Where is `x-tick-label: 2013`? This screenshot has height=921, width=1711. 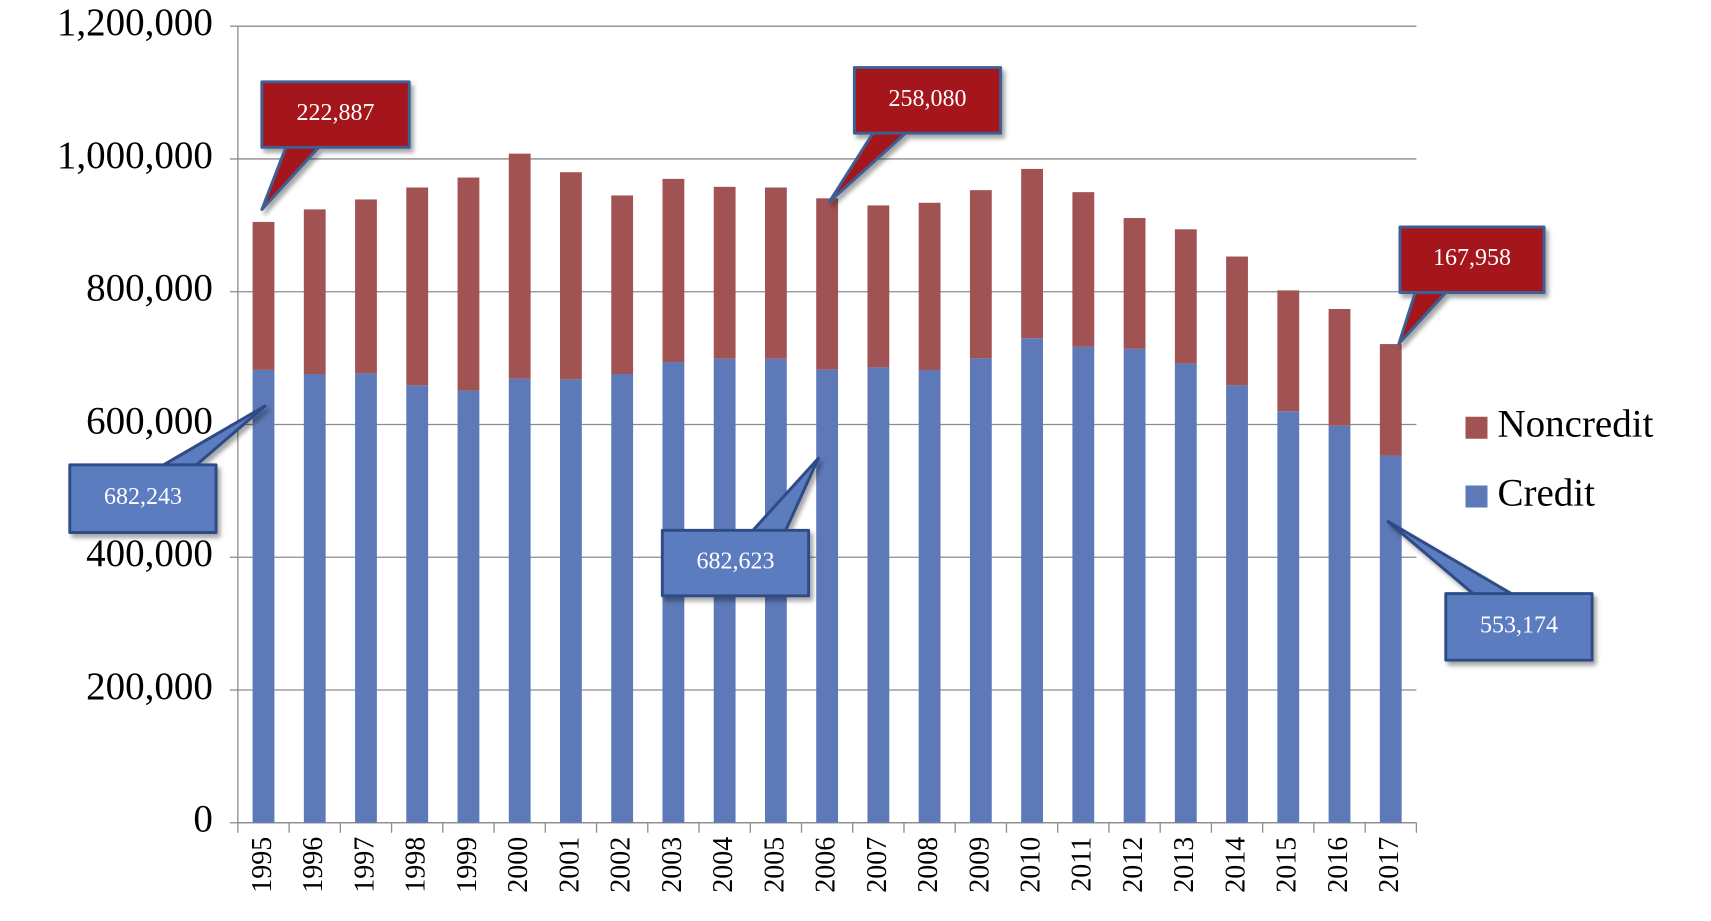
x-tick-label: 2013 is located at coordinates (1184, 865).